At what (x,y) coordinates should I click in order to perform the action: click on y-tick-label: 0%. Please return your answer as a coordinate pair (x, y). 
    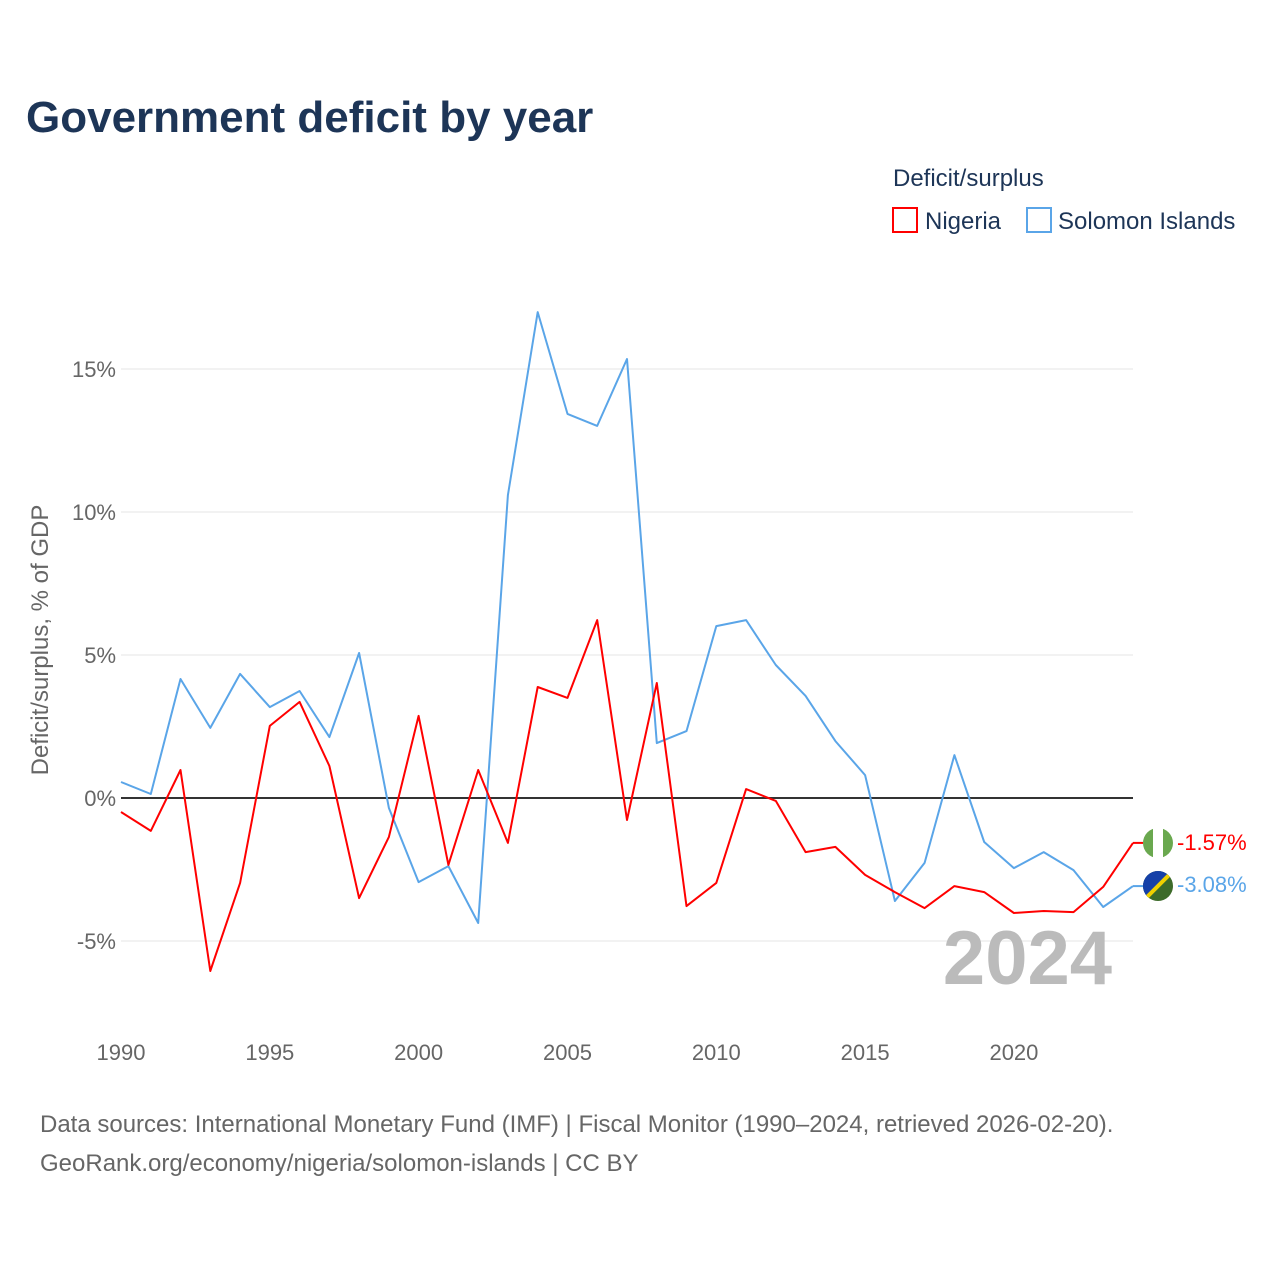
    Looking at the image, I should click on (100, 798).